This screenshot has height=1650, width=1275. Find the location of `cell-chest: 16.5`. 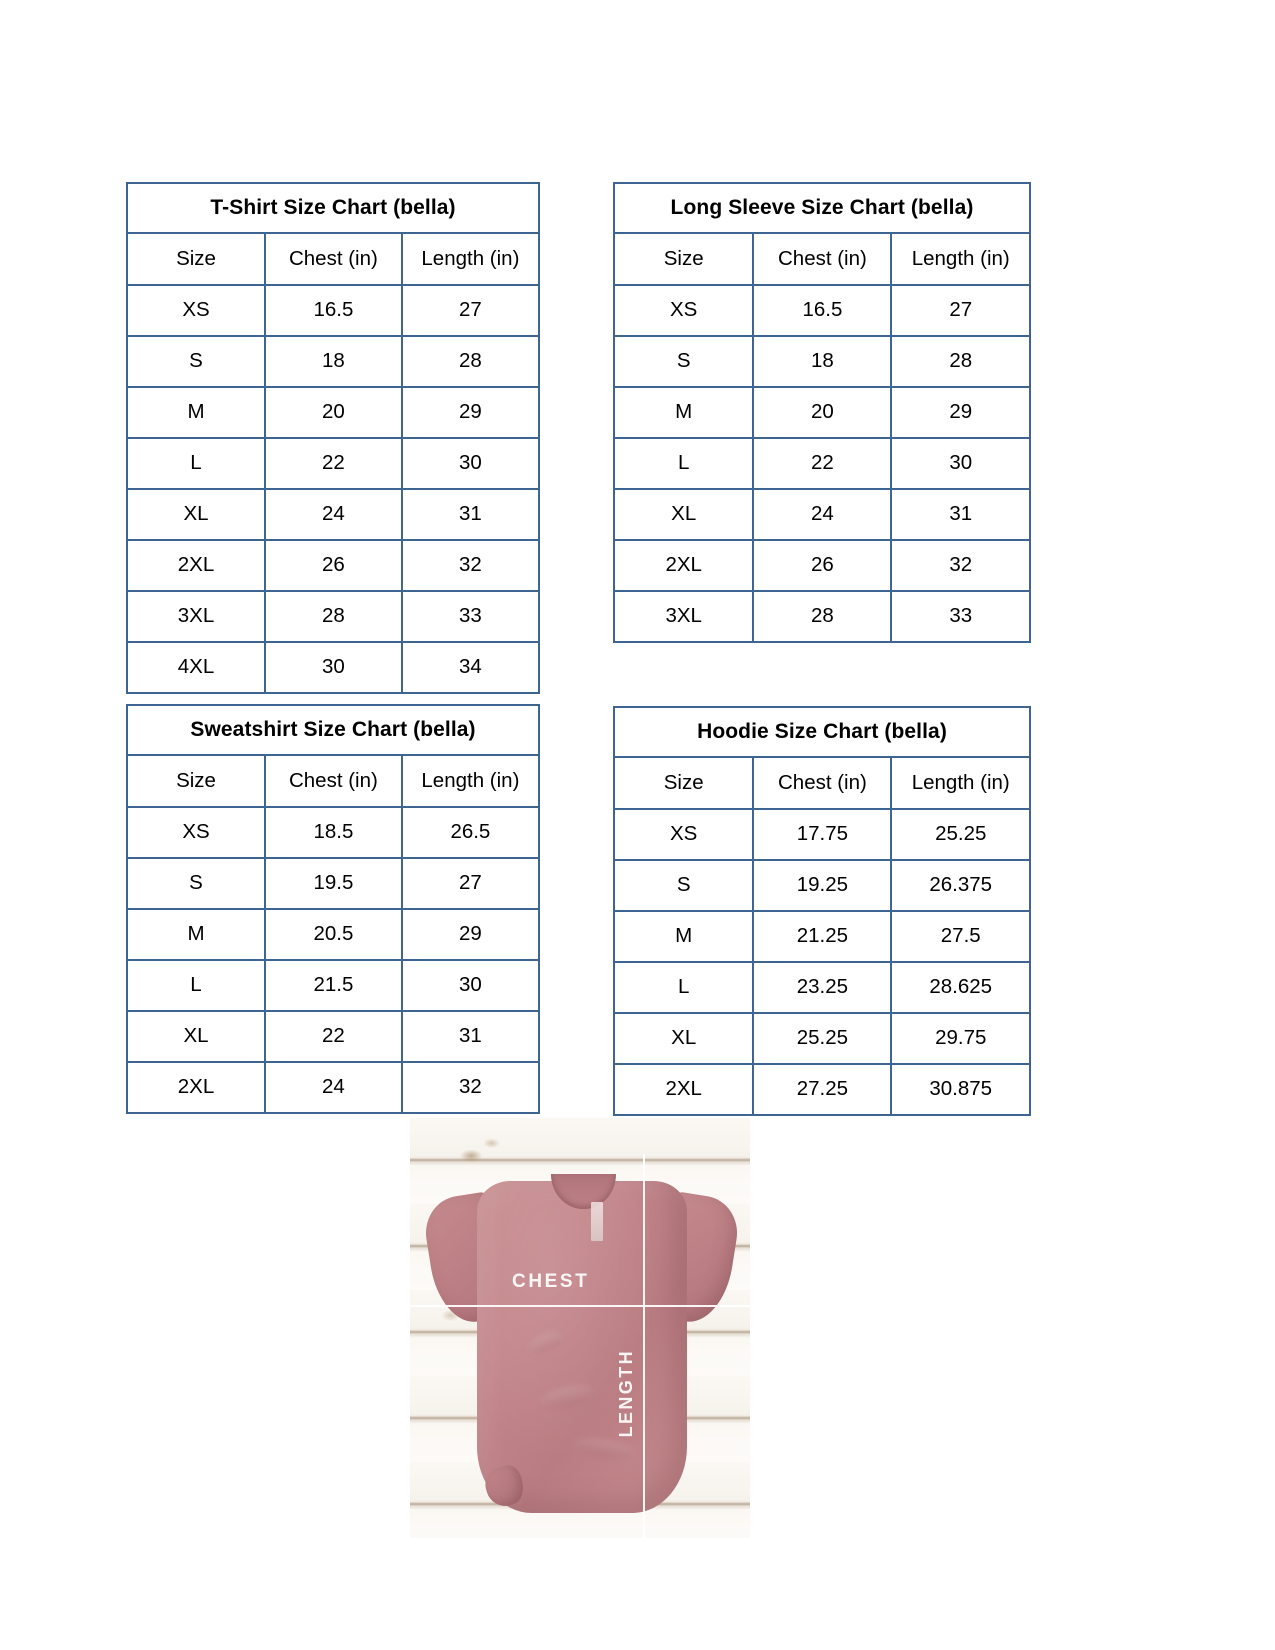

cell-chest: 16.5 is located at coordinates (822, 310).